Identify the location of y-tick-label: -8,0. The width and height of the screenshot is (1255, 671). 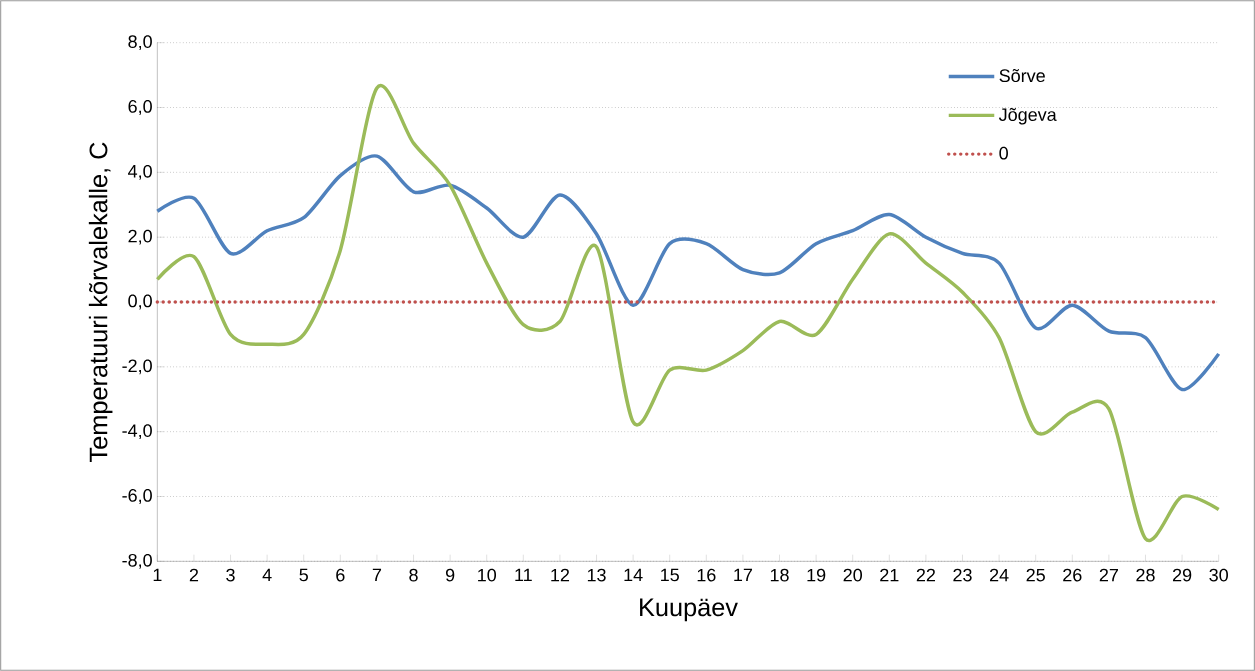
(137, 561).